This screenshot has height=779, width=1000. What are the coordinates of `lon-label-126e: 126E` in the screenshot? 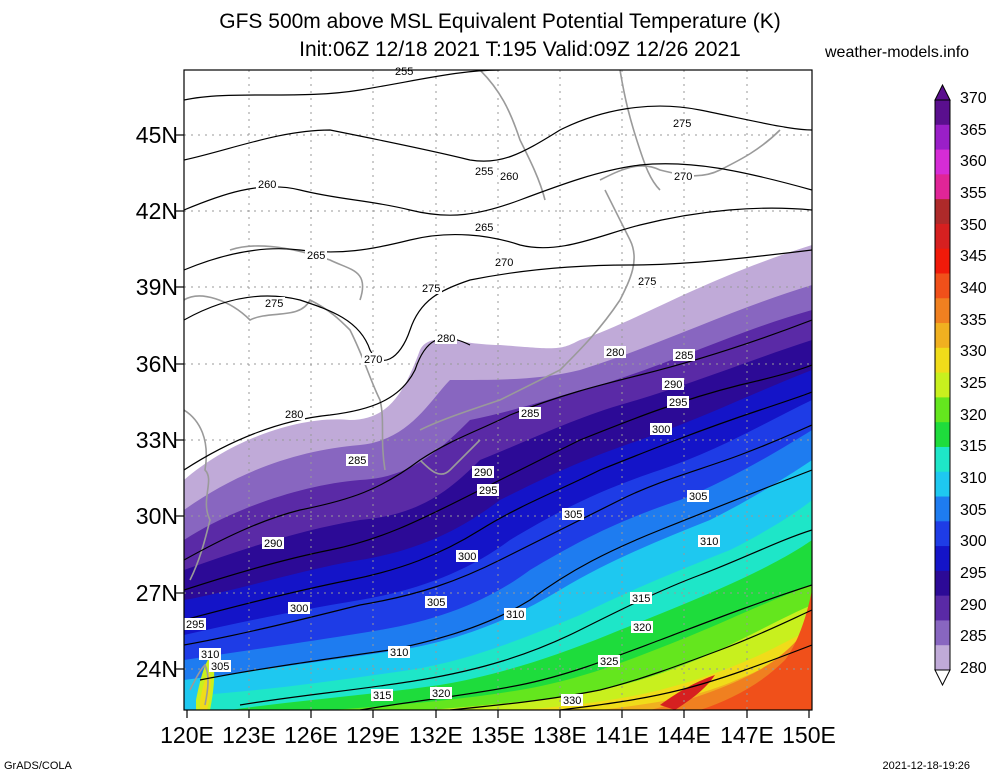 It's located at (311, 735).